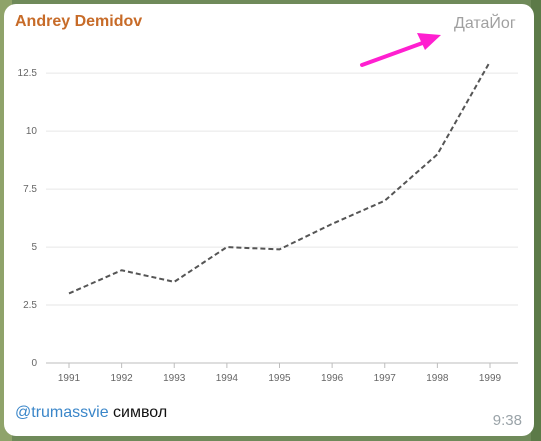 This screenshot has width=541, height=441. I want to click on message-time: 9:38, so click(507, 420).